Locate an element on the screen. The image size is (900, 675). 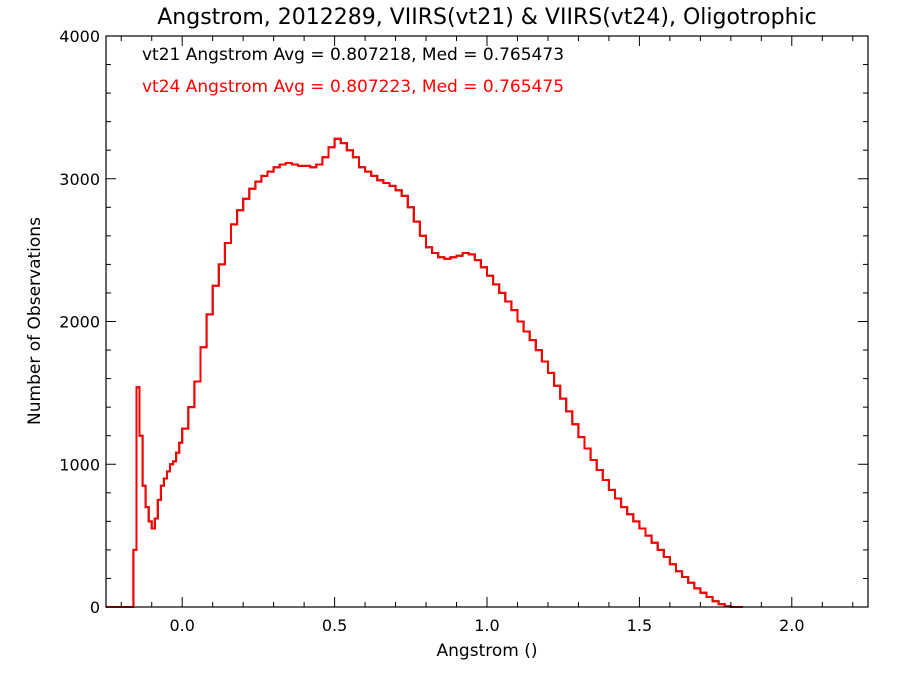
x-tick-label: 2.0 is located at coordinates (791, 625).